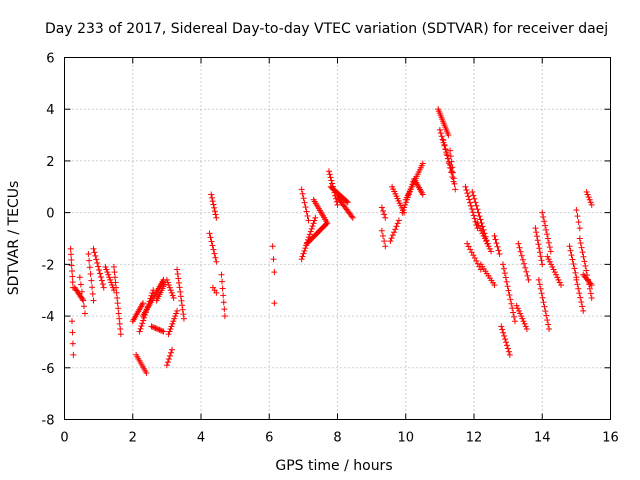 This screenshot has height=480, width=640. Describe the element at coordinates (48, 421) in the screenshot. I see `y-tick-label: -8` at that location.